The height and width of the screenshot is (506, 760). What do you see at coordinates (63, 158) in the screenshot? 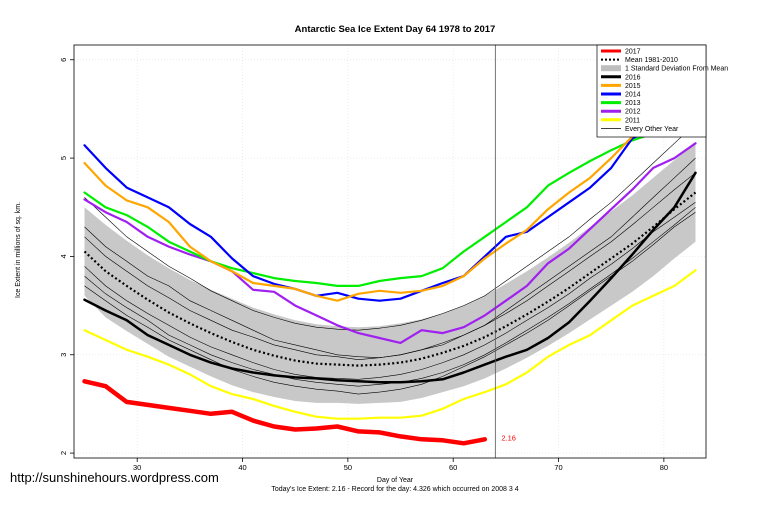
I see `y-tick-label: 5` at bounding box center [63, 158].